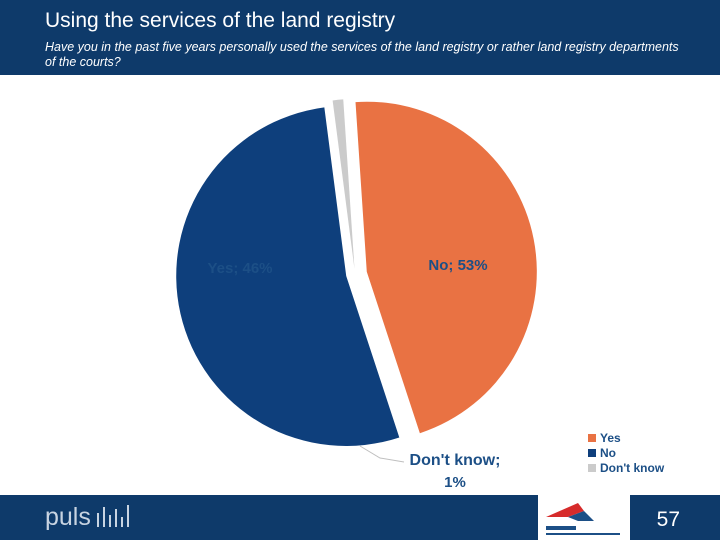  I want to click on legend-swatch-dont-know, so click(592, 467).